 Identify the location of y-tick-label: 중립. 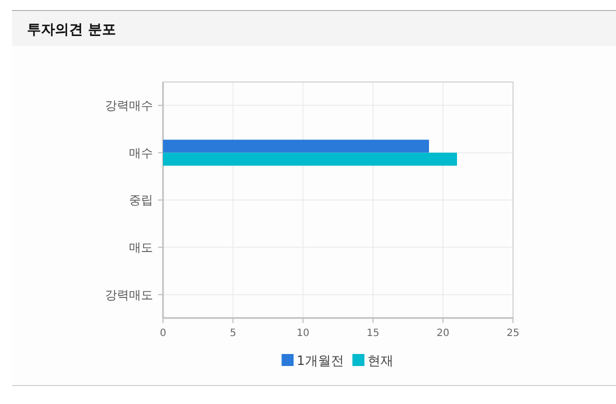
(141, 200).